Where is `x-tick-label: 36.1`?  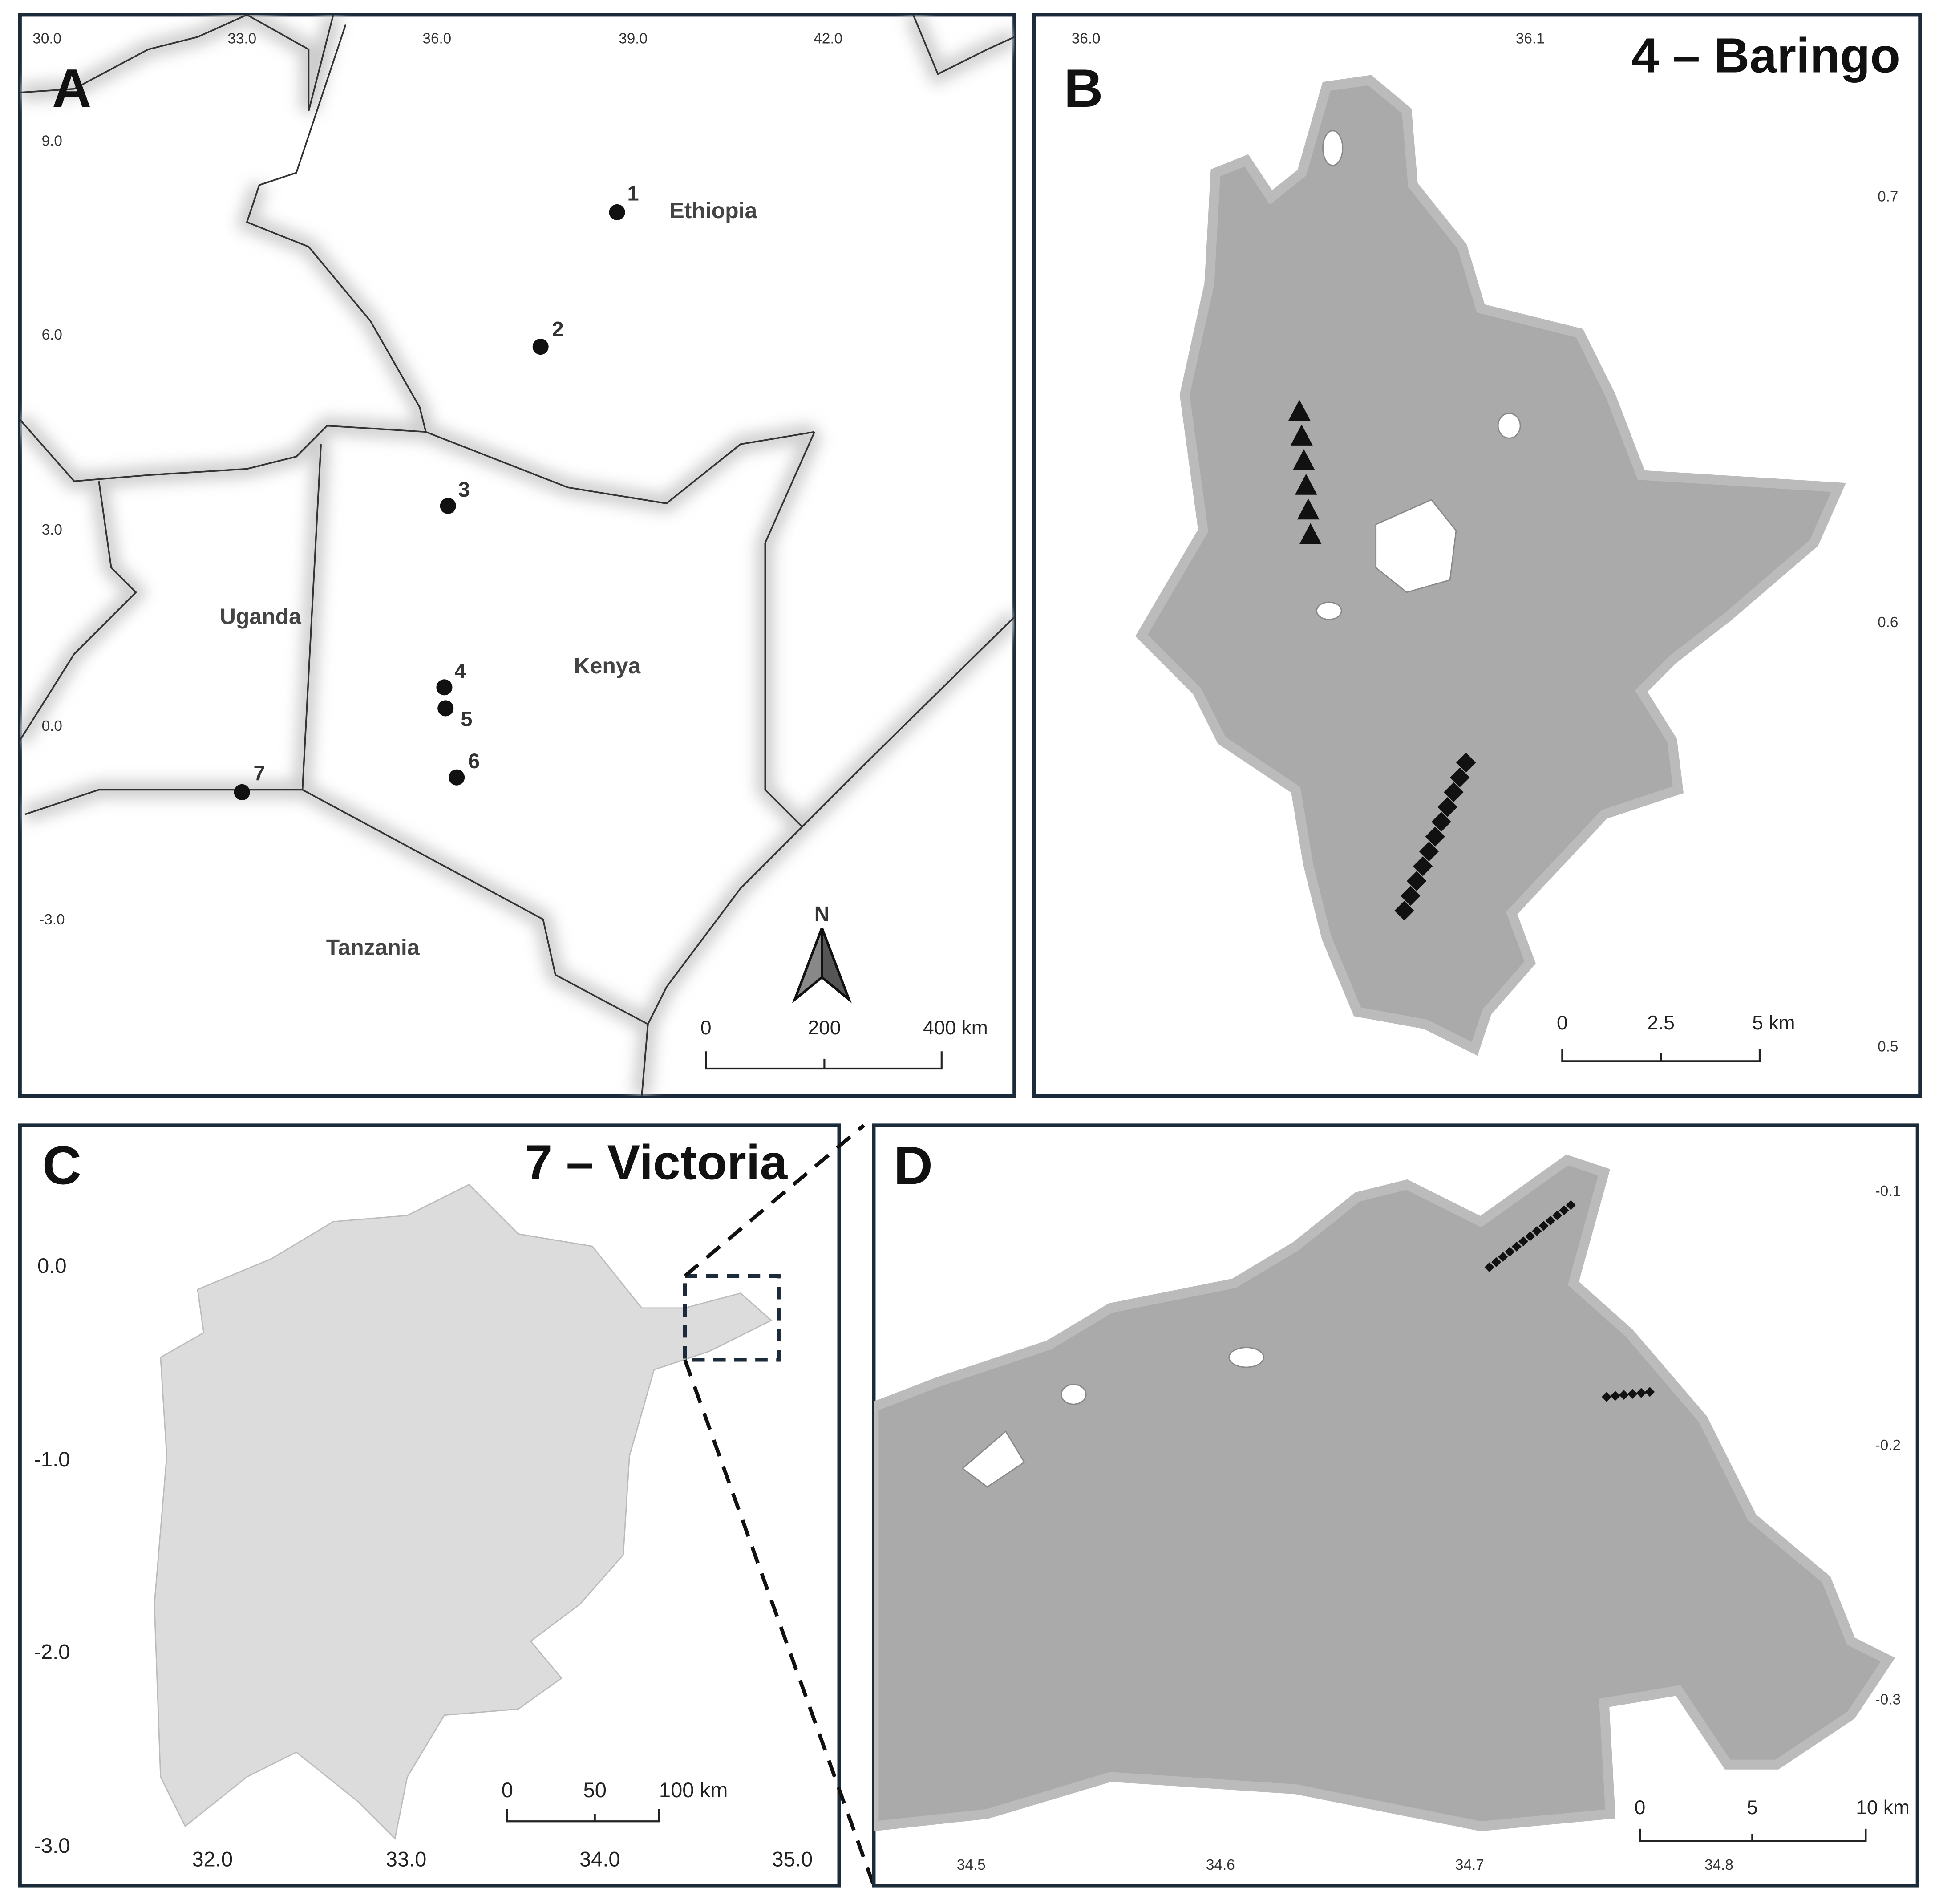 x-tick-label: 36.1 is located at coordinates (1530, 39).